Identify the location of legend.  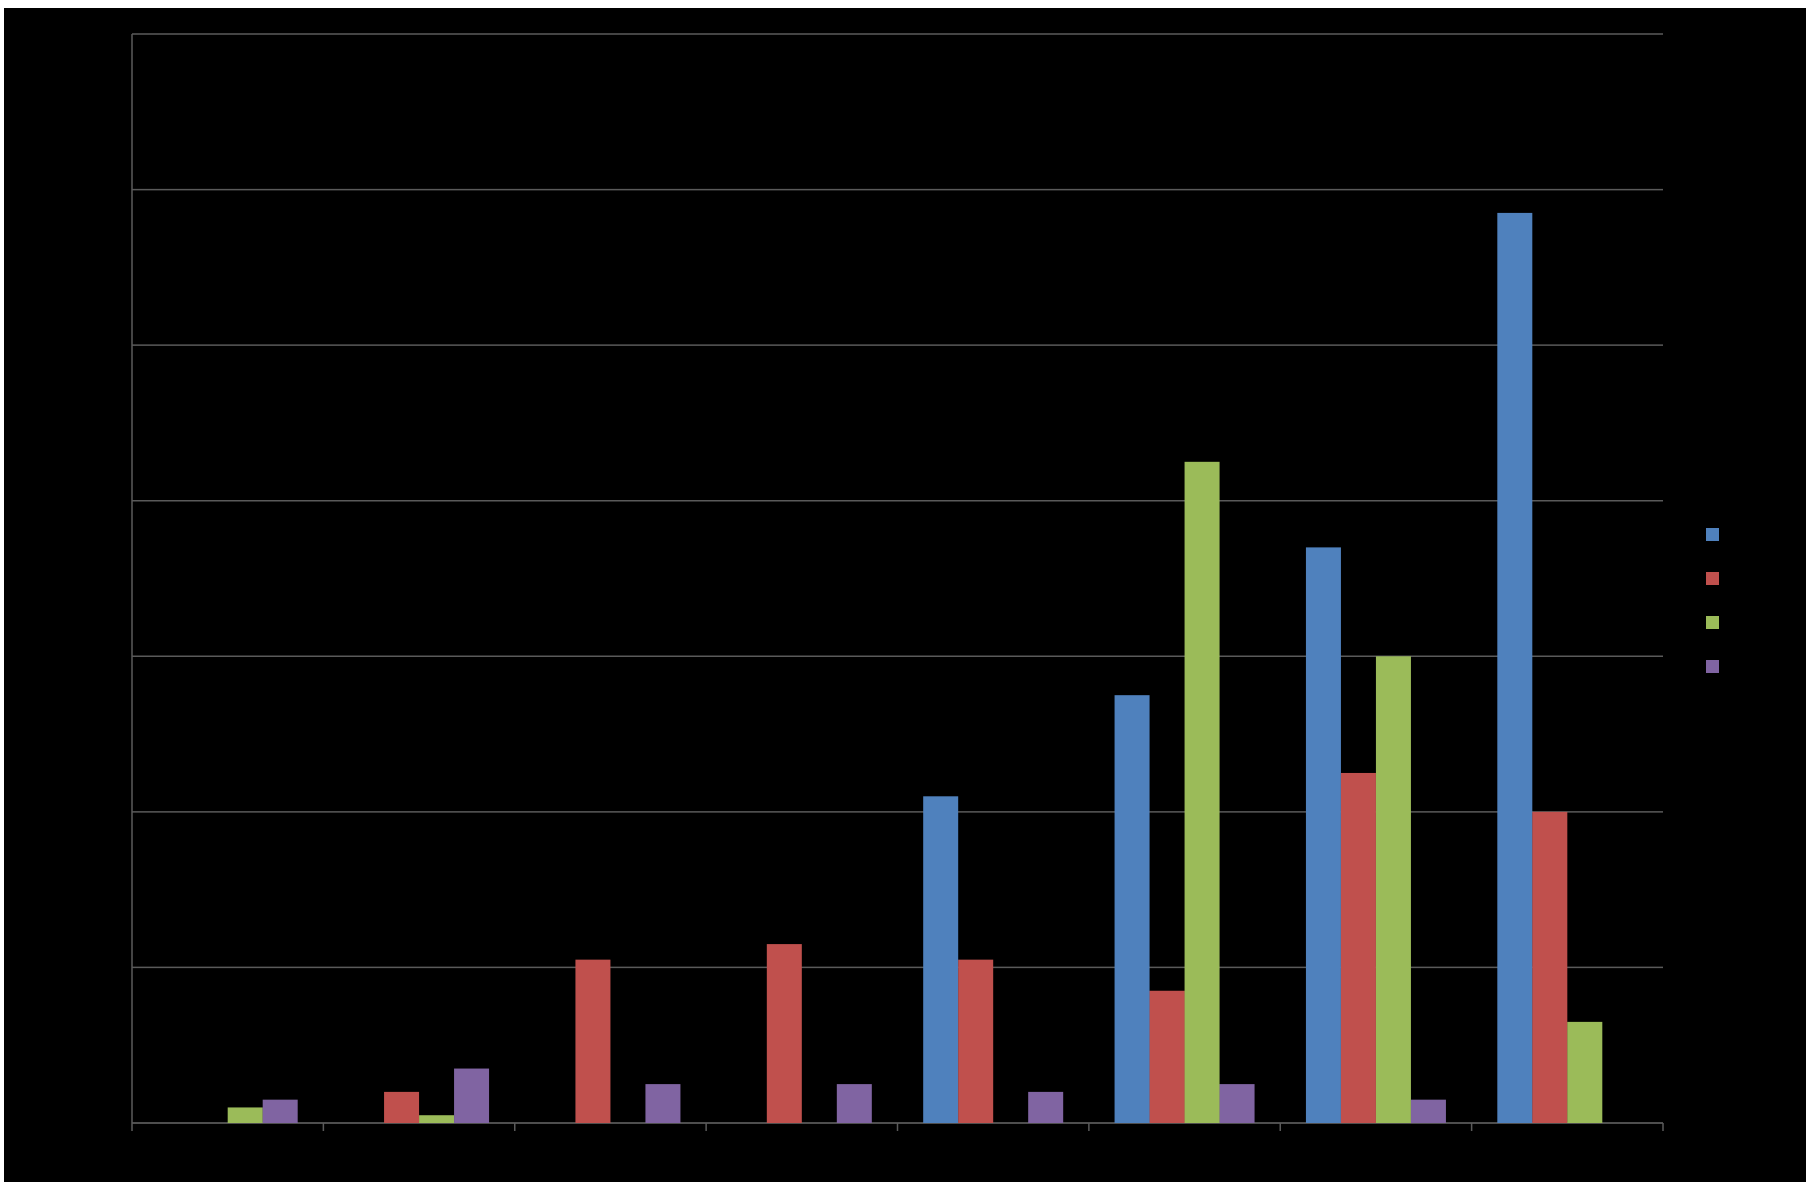
(1712, 600).